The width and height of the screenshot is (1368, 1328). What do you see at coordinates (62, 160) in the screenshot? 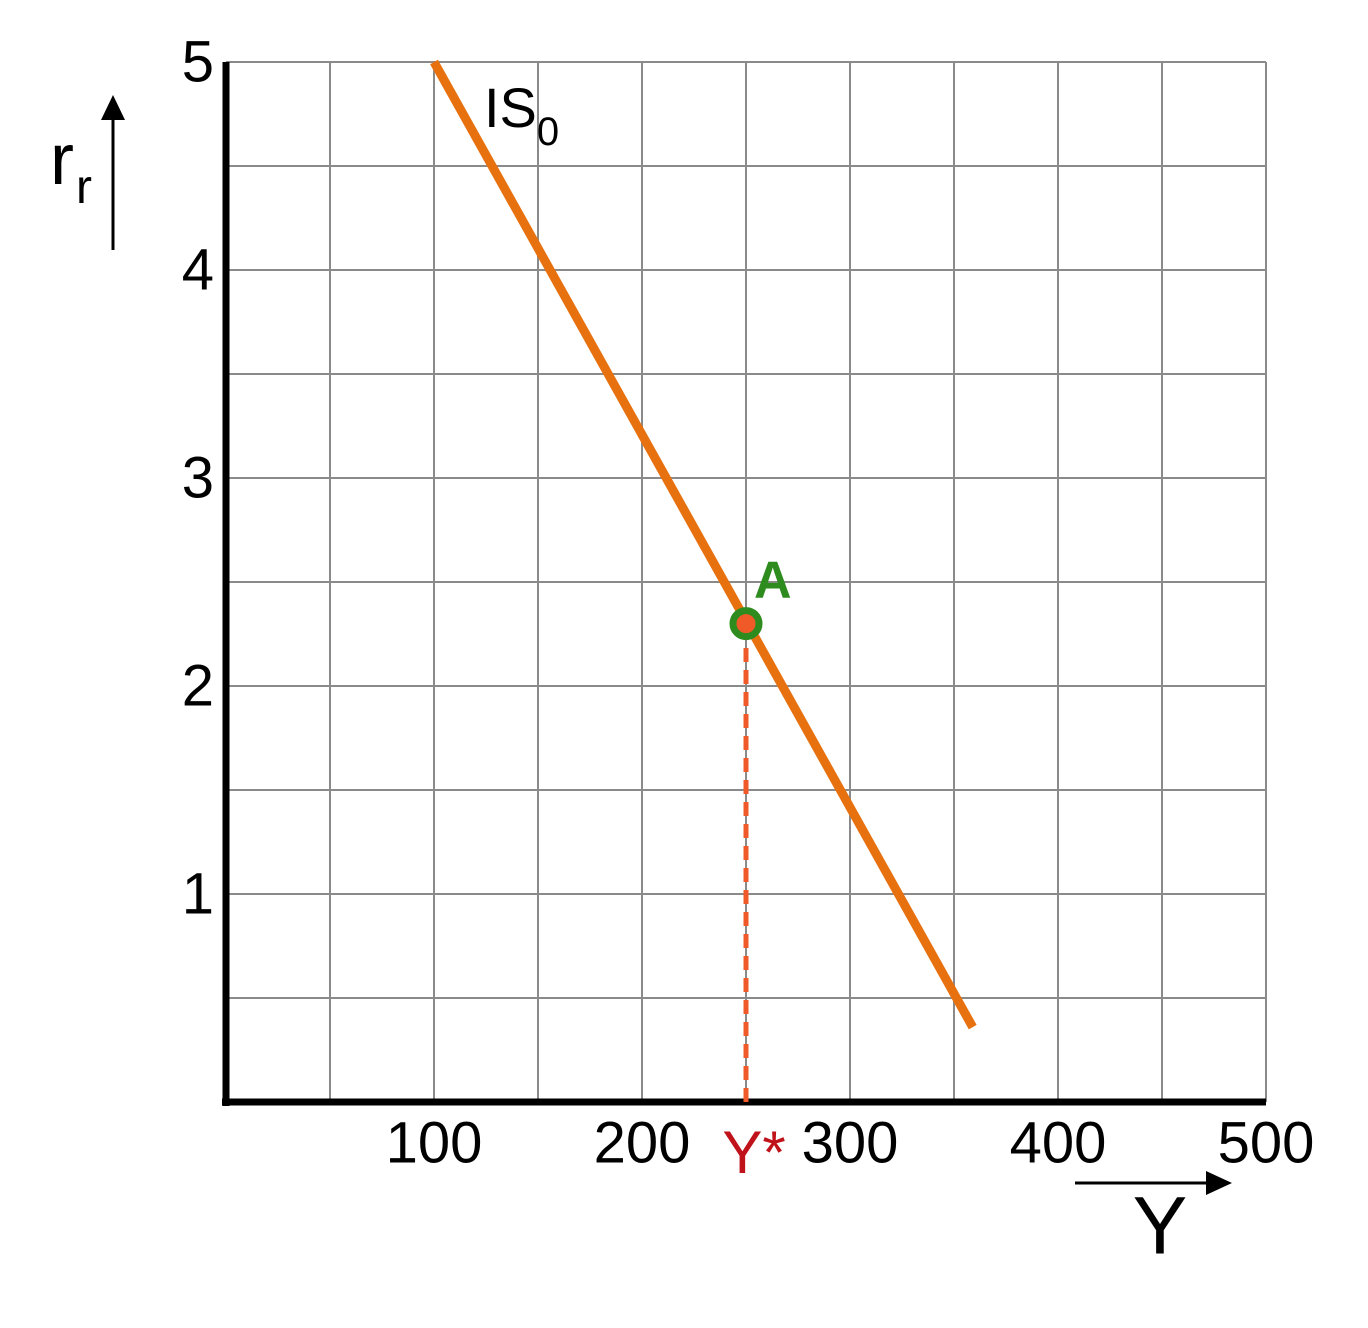
I see `y-label-main: r` at bounding box center [62, 160].